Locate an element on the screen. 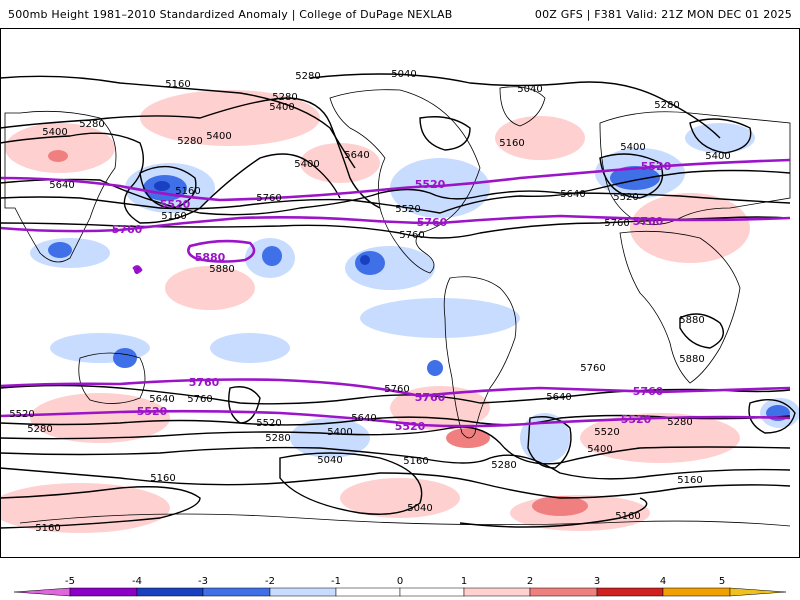 The image size is (800, 600). pos-anomaly-s2 is located at coordinates (440, 408).